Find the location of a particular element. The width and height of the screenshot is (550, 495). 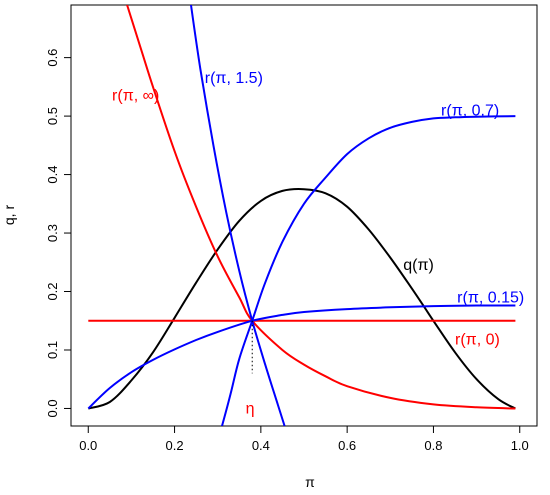

x-tick-label: 0.4 is located at coordinates (261, 445).